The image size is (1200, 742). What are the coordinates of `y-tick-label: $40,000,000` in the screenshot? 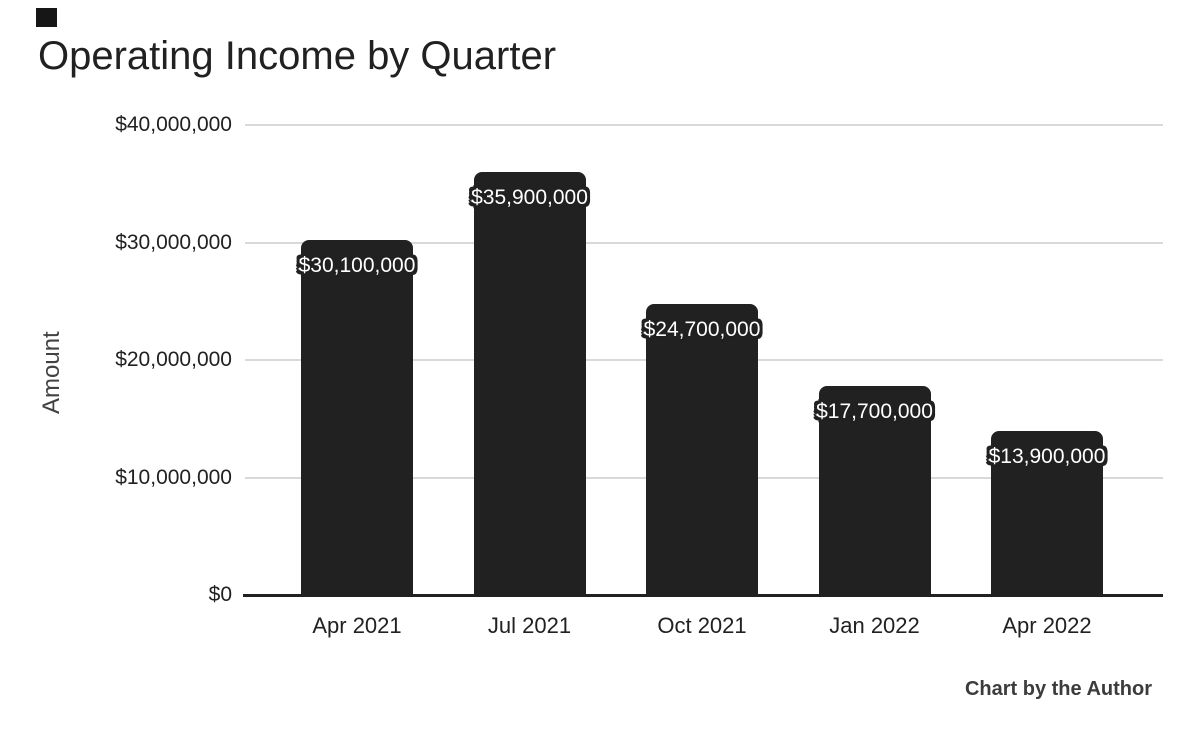 It's located at (173, 124).